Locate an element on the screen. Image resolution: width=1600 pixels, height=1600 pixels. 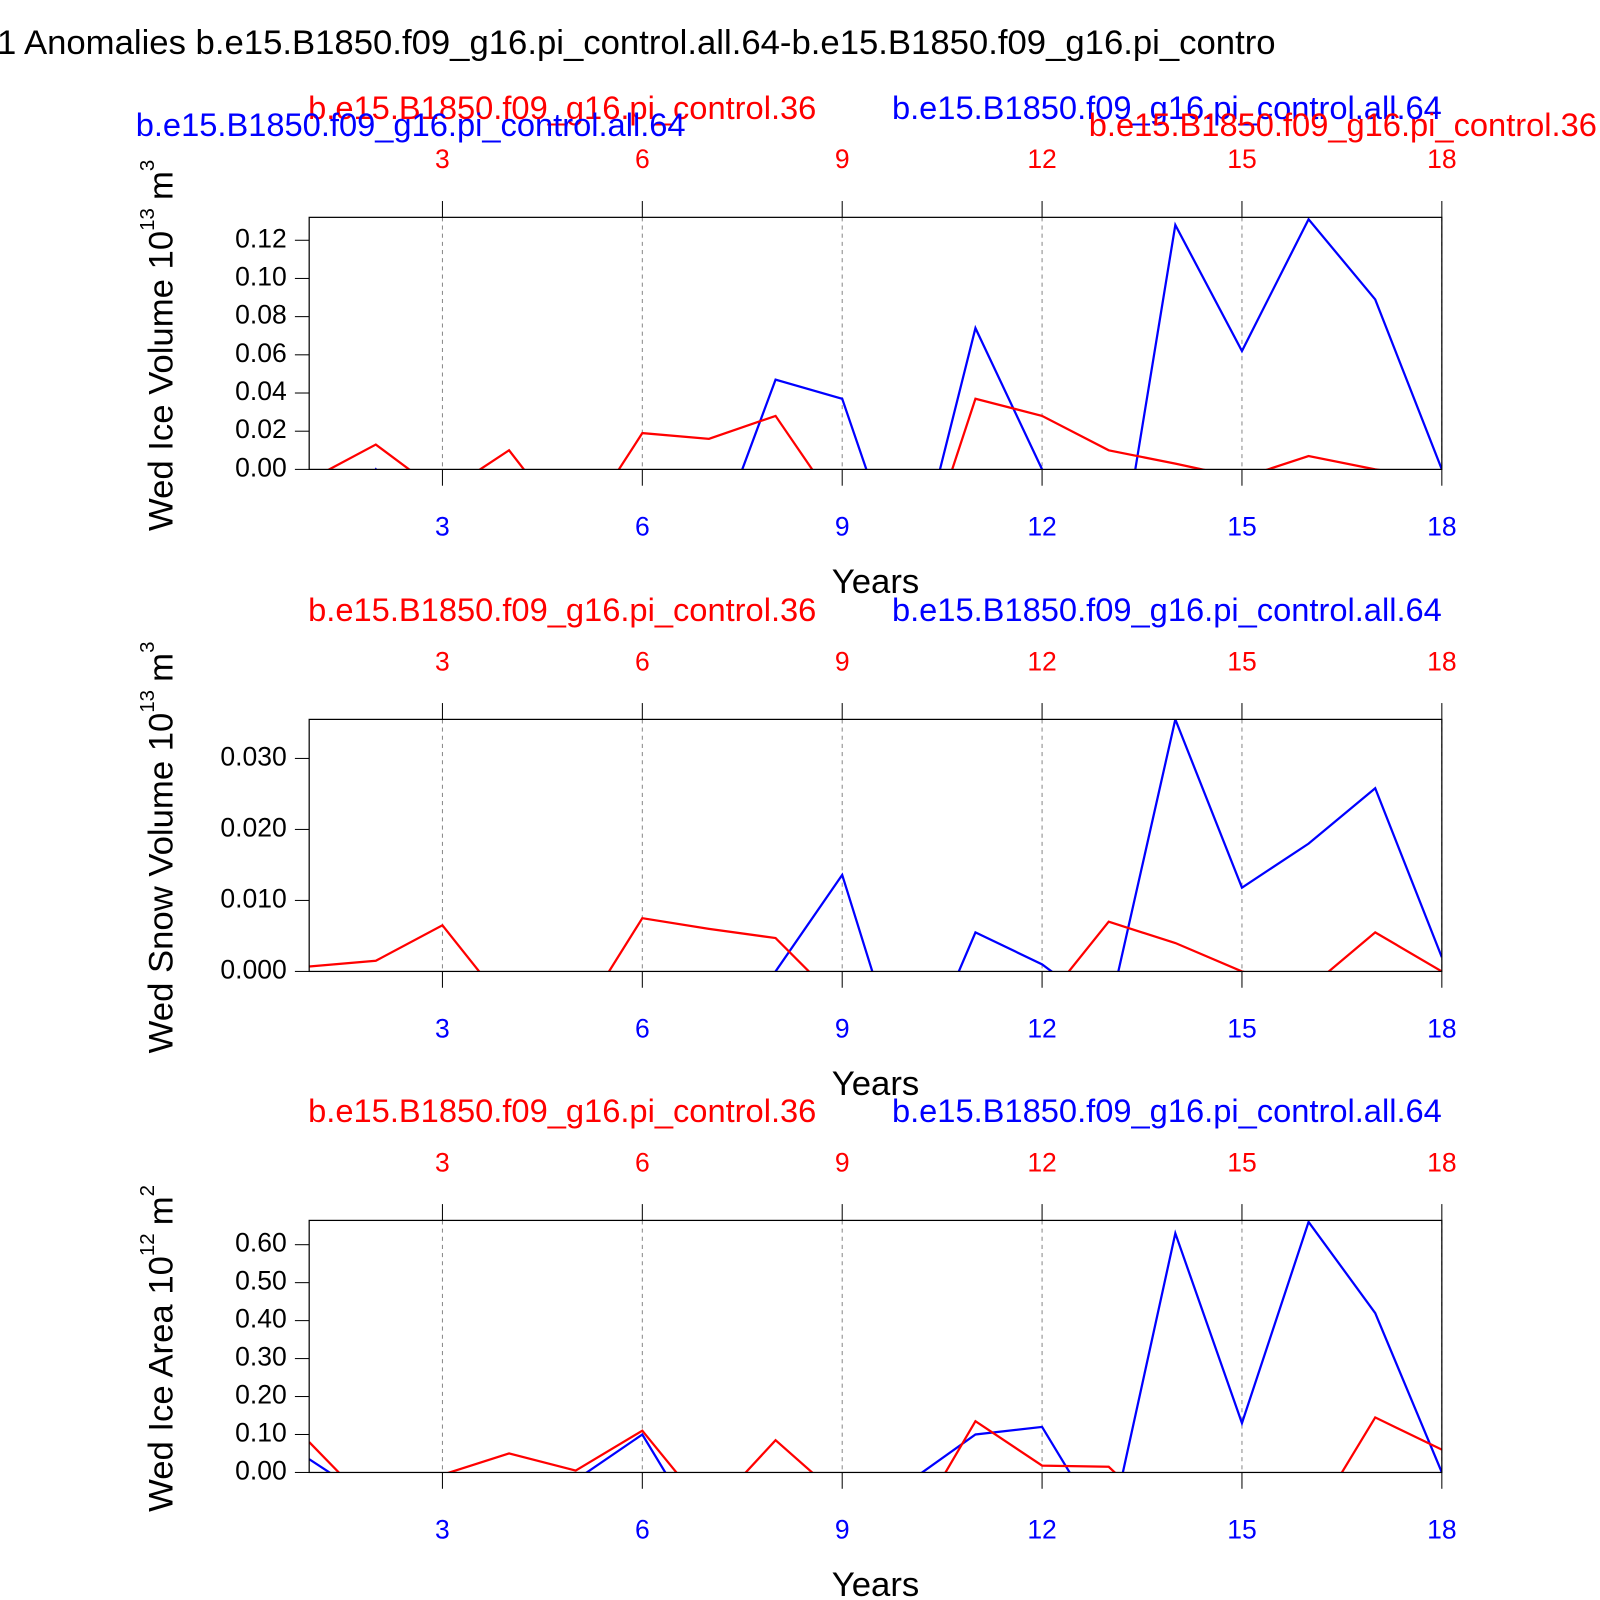
y-axis-label: Wed Snow Volume 1013 m3 is located at coordinates (158, 848).